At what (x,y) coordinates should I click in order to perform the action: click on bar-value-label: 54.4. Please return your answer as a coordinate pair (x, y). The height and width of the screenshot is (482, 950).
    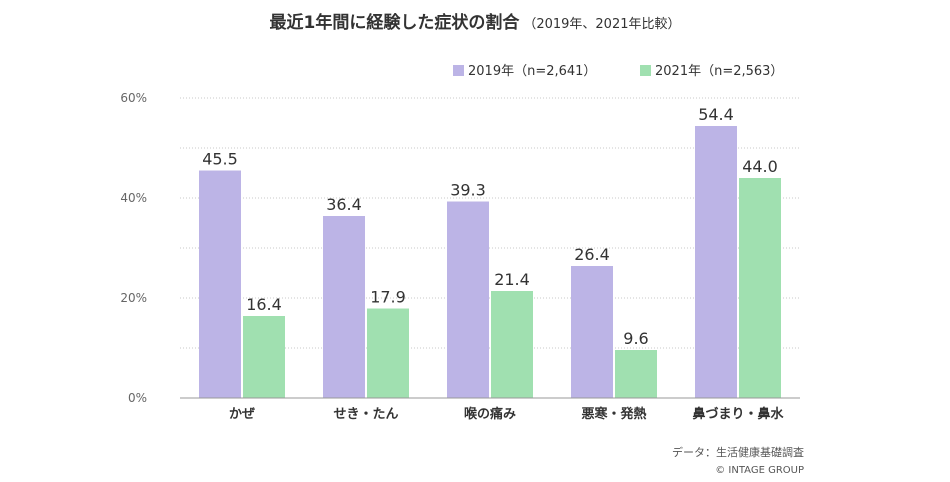
    Looking at the image, I should click on (716, 114).